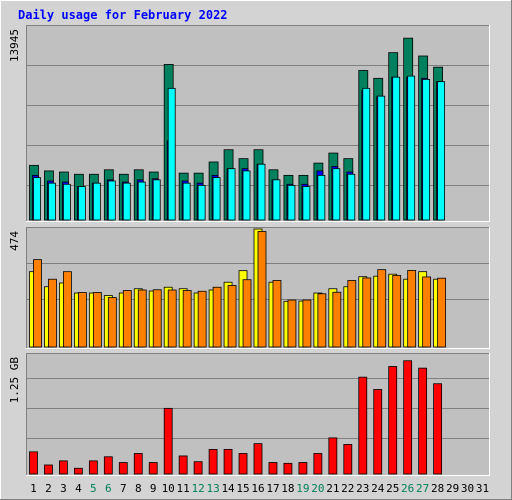 Image resolution: width=512 pixels, height=500 pixels. I want to click on scale-label-bottom: 1.25 GB, so click(14, 380).